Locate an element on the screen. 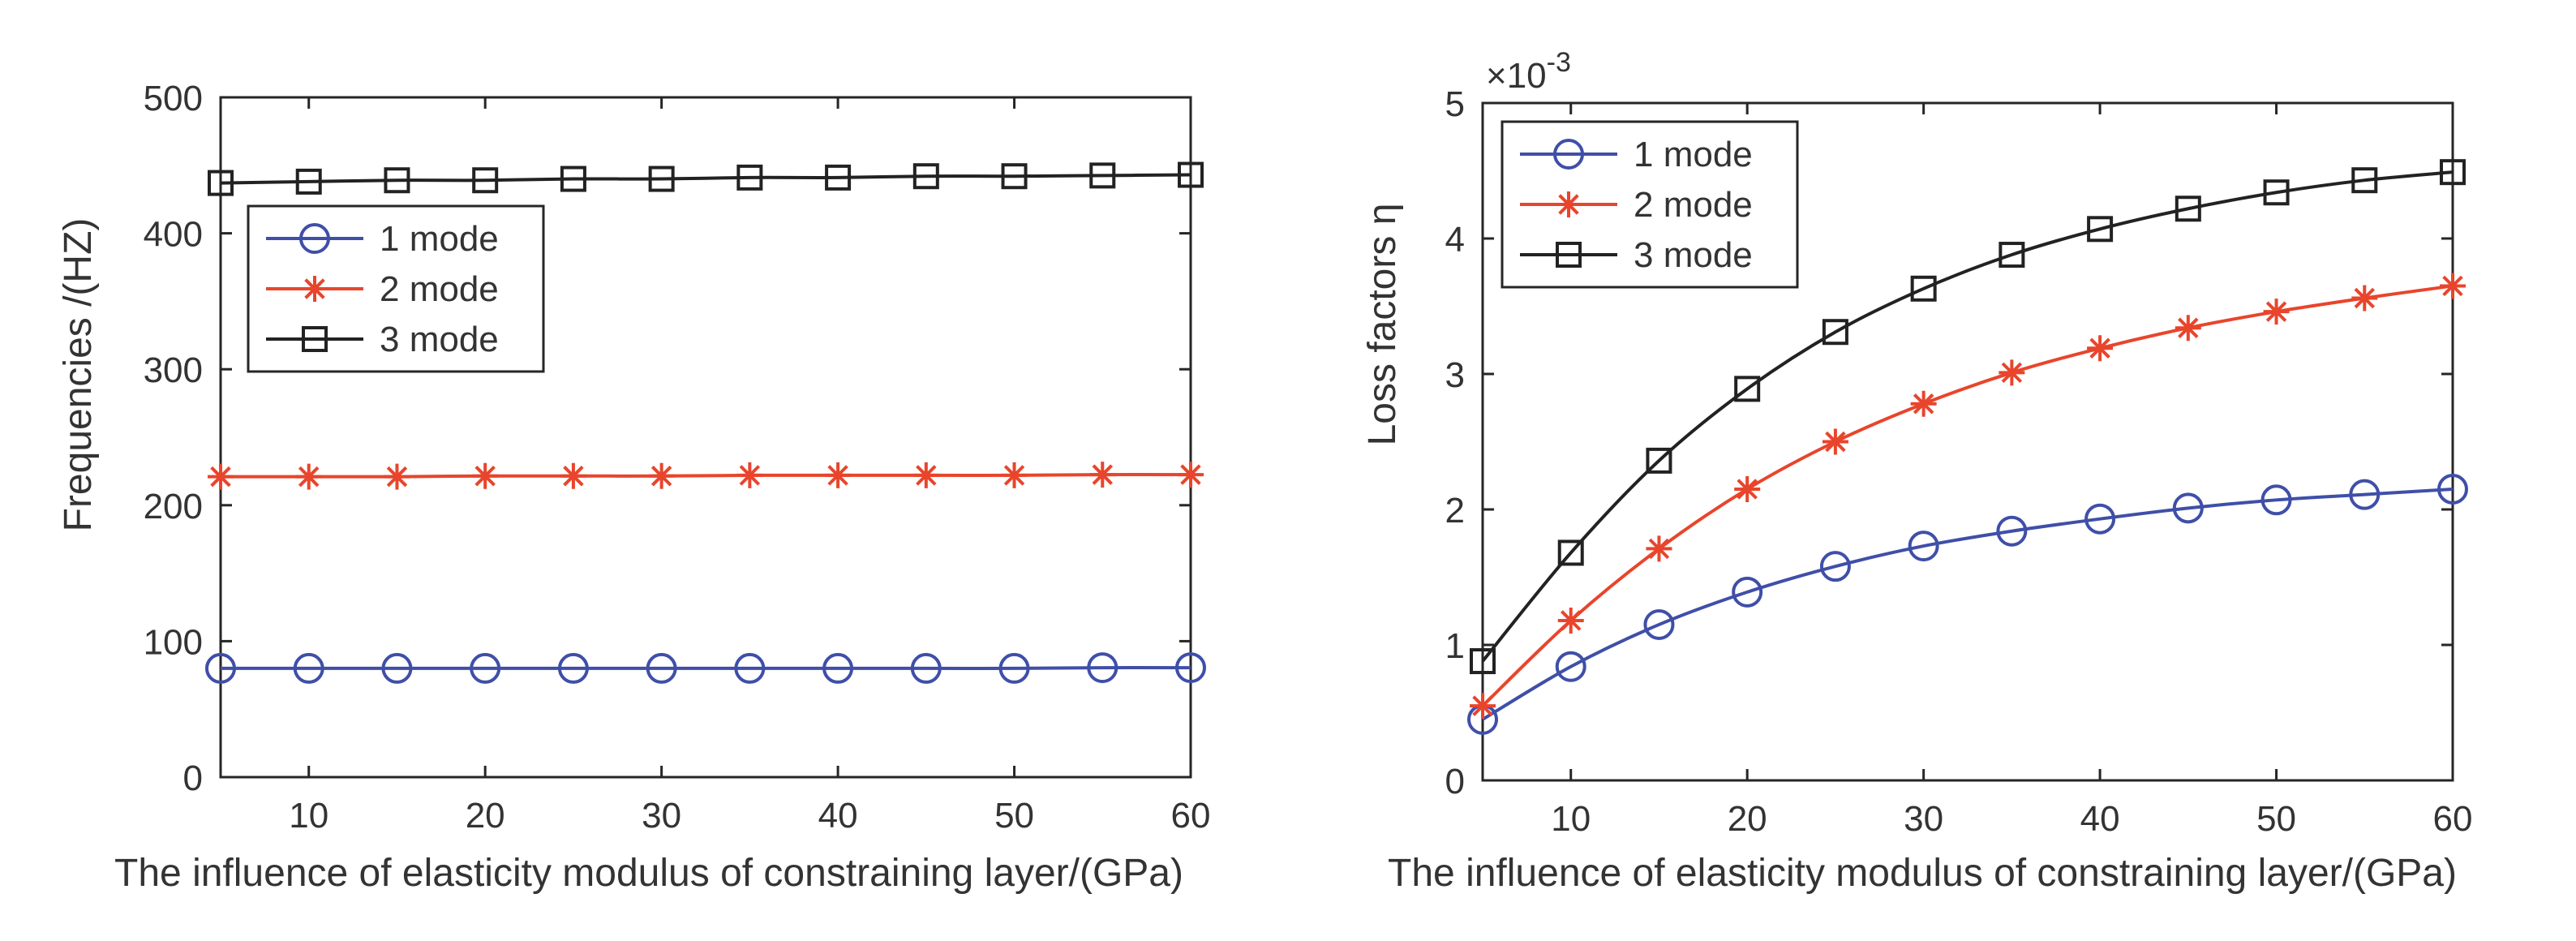  y-tick-label: 300 is located at coordinates (173, 370).